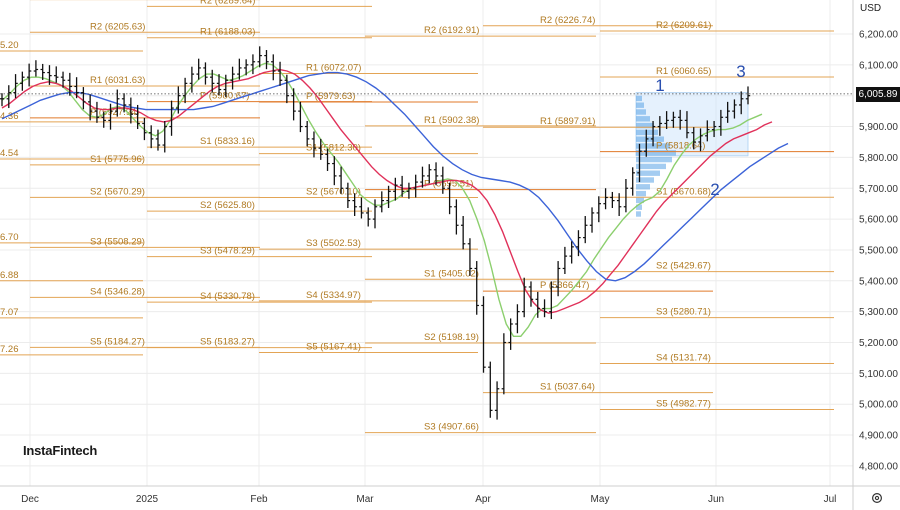 The height and width of the screenshot is (510, 900). What do you see at coordinates (117, 341) in the screenshot?
I see `pivot-label: S5 (5184.27)` at bounding box center [117, 341].